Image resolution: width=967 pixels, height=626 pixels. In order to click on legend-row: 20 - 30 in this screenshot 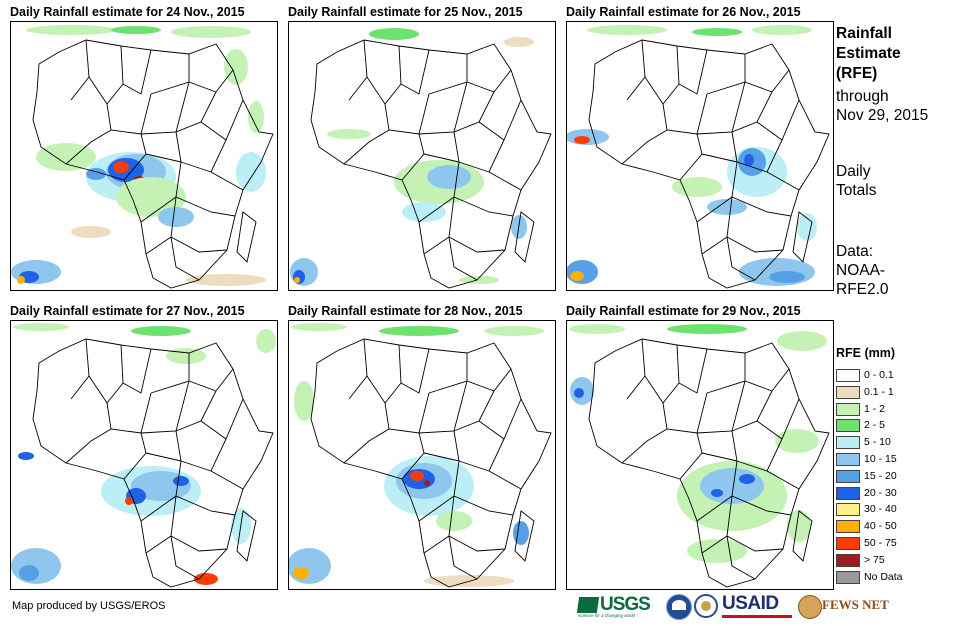, I will do `click(896, 493)`.